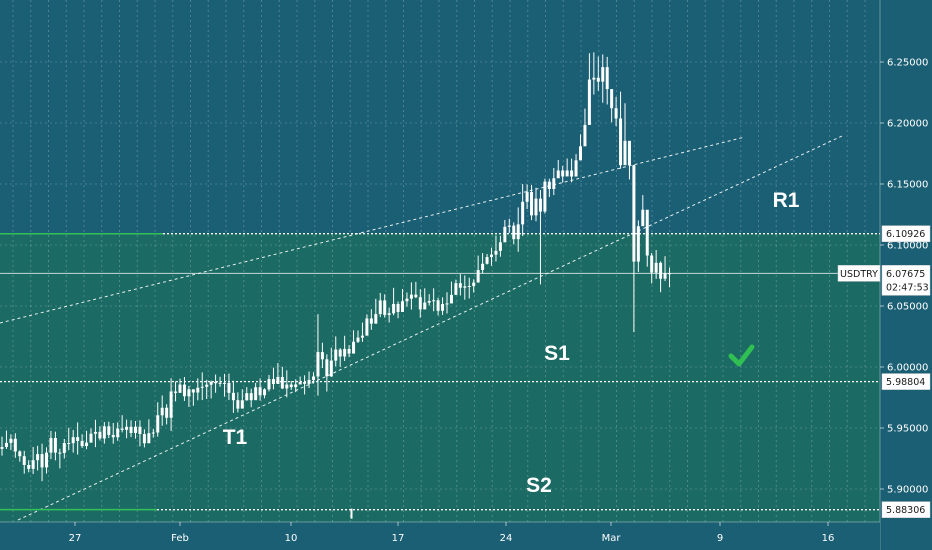 Image resolution: width=932 pixels, height=550 pixels. I want to click on symbol-tag-text: USDTRY, so click(859, 274).